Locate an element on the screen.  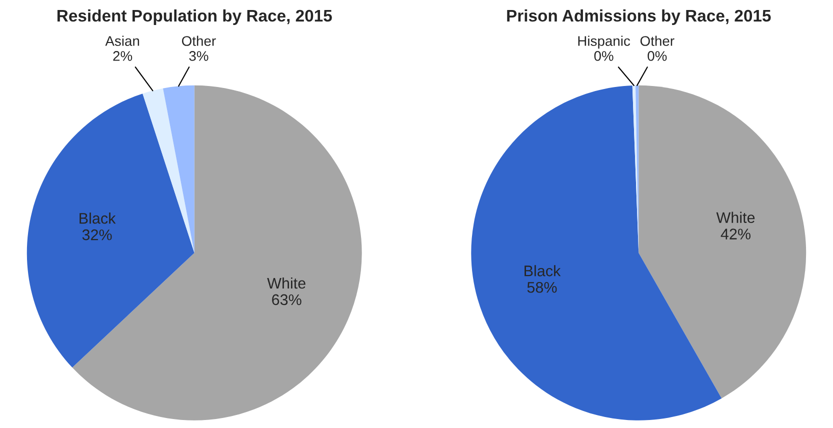
data-label: 2% is located at coordinates (122, 56).